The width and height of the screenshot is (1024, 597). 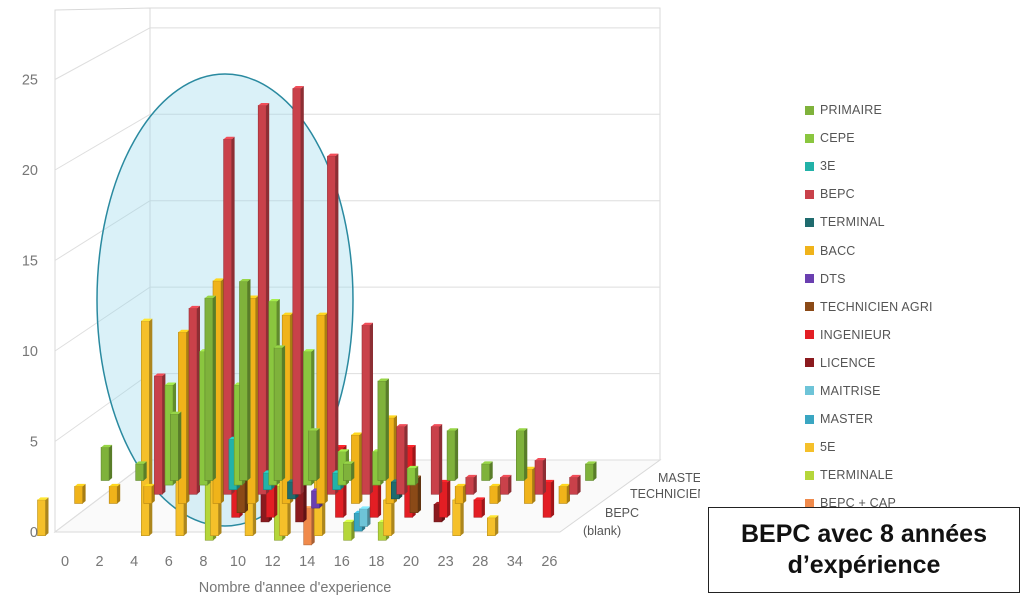 I want to click on y-tick-20: 20, so click(x=30, y=171).